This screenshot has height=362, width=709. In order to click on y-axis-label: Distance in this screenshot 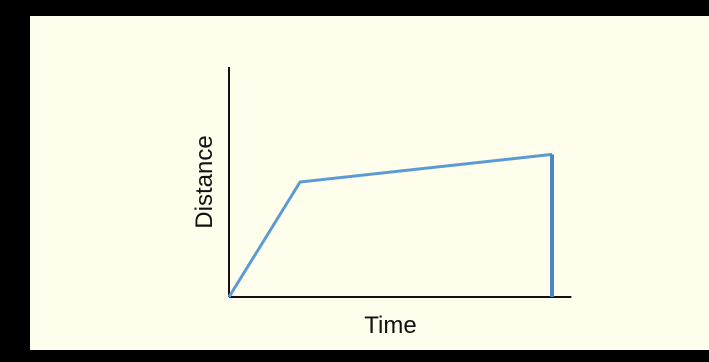, I will do `click(204, 181)`.